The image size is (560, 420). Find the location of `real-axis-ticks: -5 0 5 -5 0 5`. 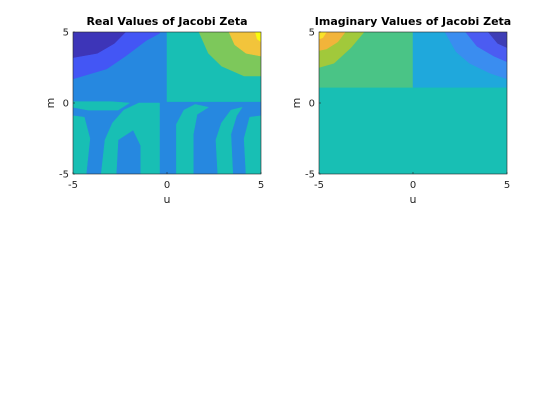

real-axis-ticks: -5 0 5 -5 0 5 is located at coordinates (161, 110).